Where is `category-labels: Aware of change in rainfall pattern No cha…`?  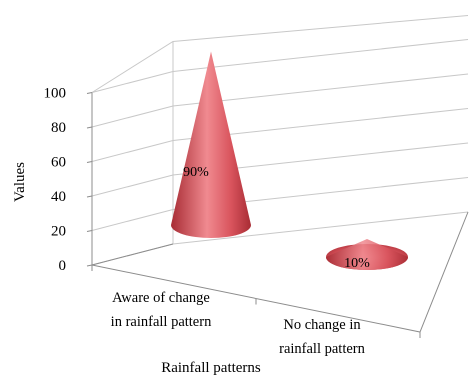
category-labels: Aware of change in rainfall pattern No cha… is located at coordinates (238, 323).